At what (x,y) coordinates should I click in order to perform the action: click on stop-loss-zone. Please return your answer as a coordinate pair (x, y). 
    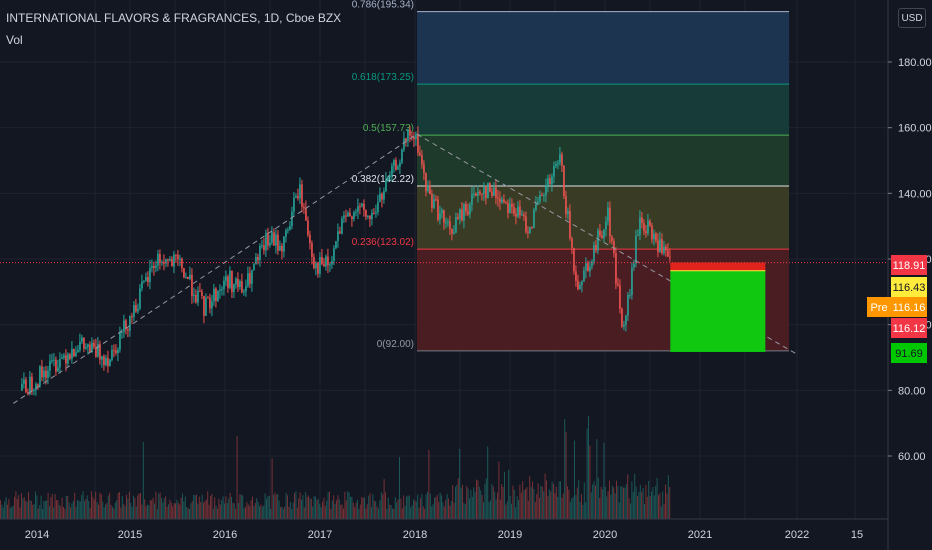
    Looking at the image, I should click on (718, 266).